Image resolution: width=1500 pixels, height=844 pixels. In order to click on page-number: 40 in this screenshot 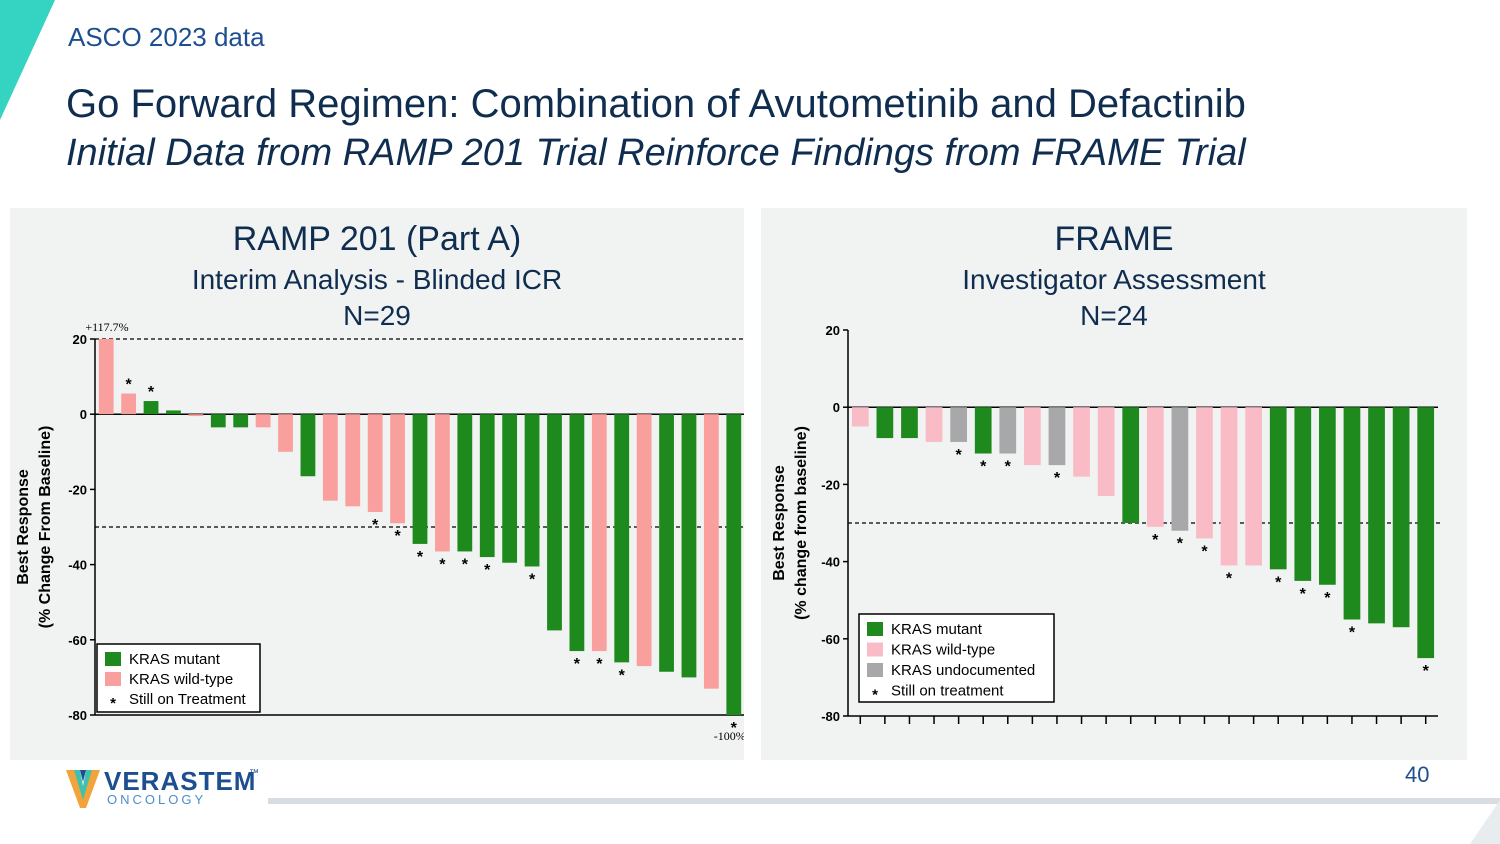, I will do `click(1417, 774)`.